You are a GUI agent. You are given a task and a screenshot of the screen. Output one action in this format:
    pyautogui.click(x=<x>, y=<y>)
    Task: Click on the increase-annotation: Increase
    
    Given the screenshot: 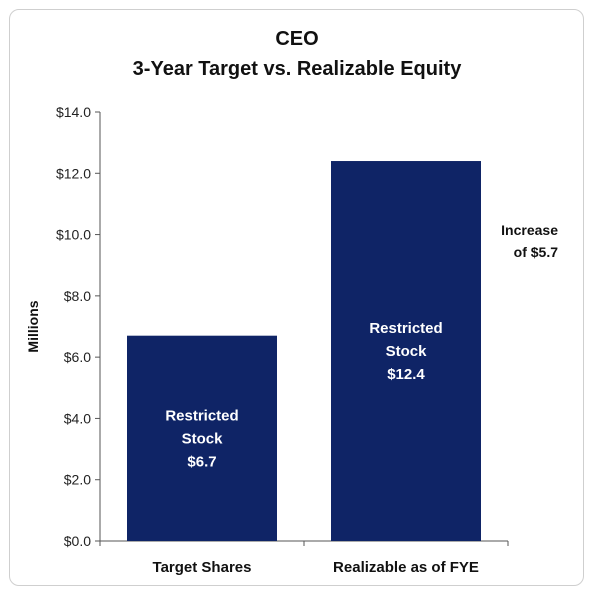 What is the action you would take?
    pyautogui.click(x=529, y=230)
    